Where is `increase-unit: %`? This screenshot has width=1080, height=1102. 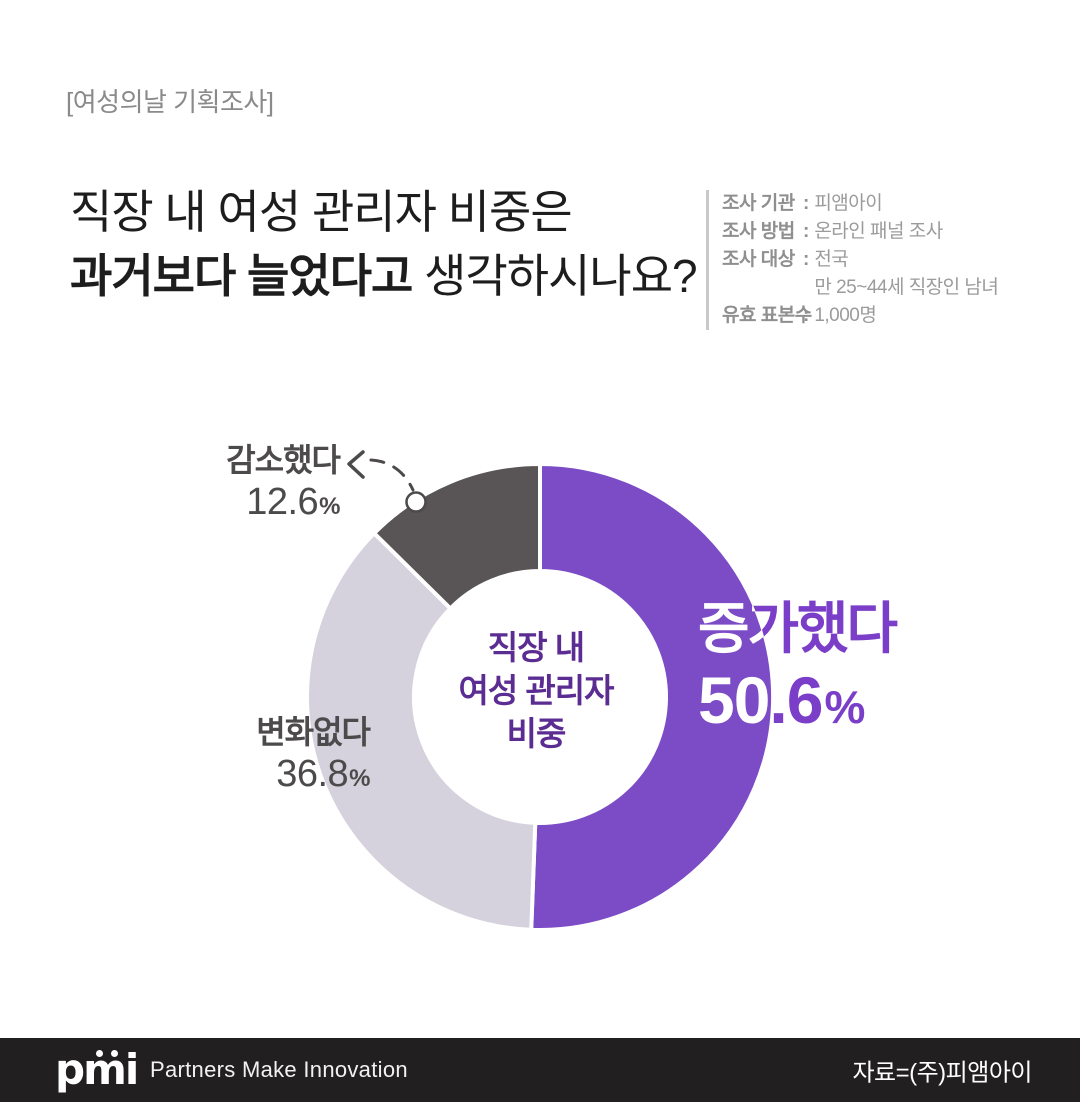
increase-unit: % is located at coordinates (844, 707).